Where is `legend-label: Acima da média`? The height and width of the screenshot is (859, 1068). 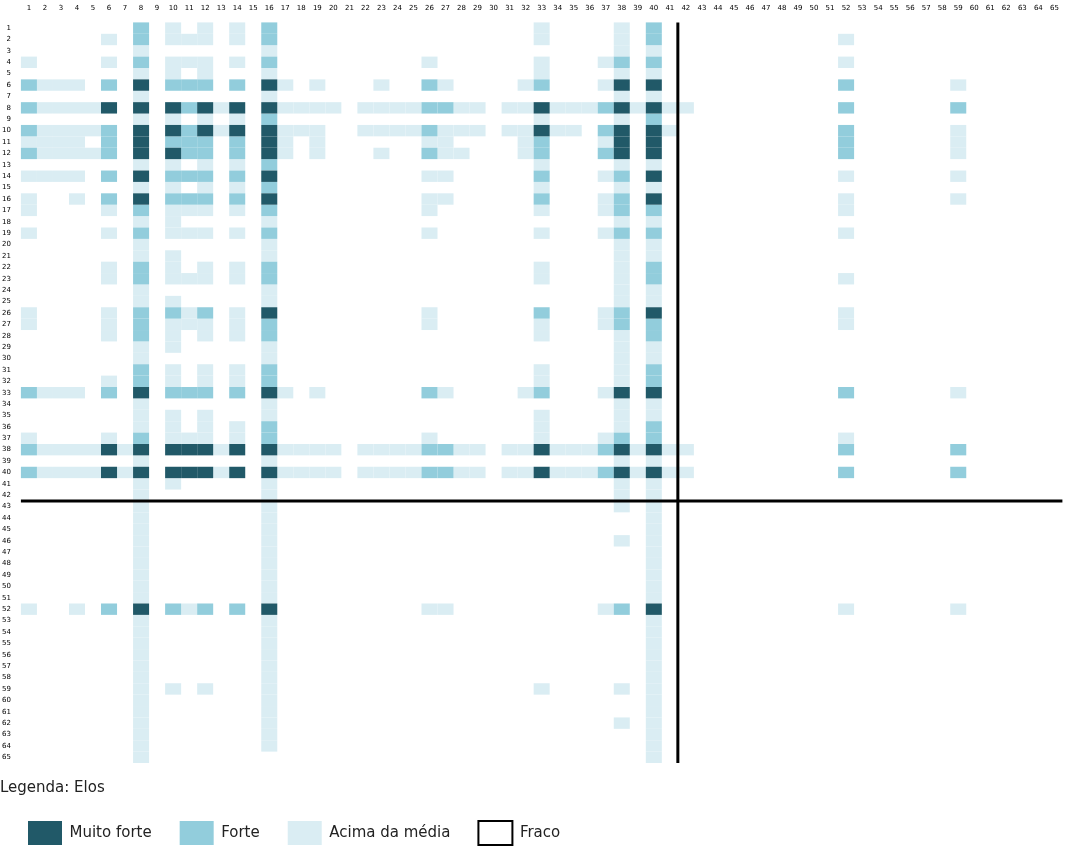
legend-label: Acima da média is located at coordinates (390, 831).